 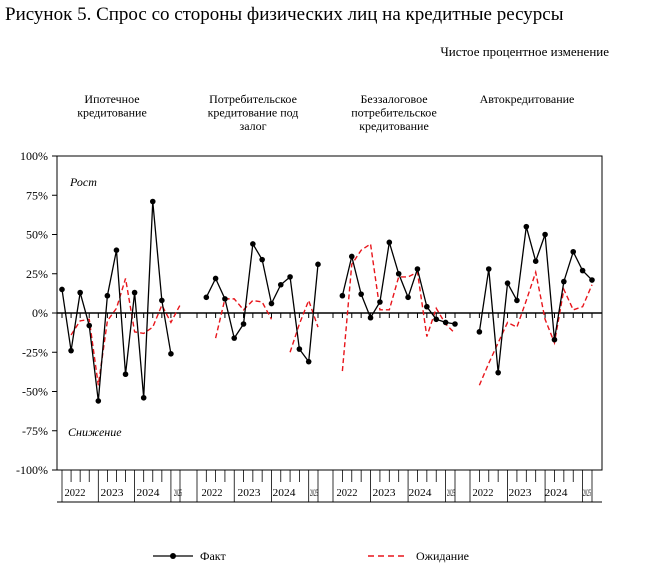 I want to click on units-label: Чистое процентное изменение, so click(x=524, y=51).